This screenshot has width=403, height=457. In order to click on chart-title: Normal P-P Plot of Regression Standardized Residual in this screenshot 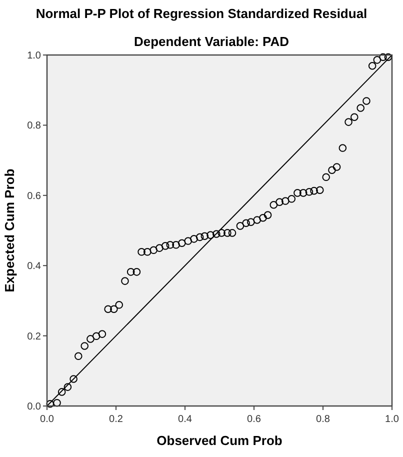, I will do `click(202, 13)`.